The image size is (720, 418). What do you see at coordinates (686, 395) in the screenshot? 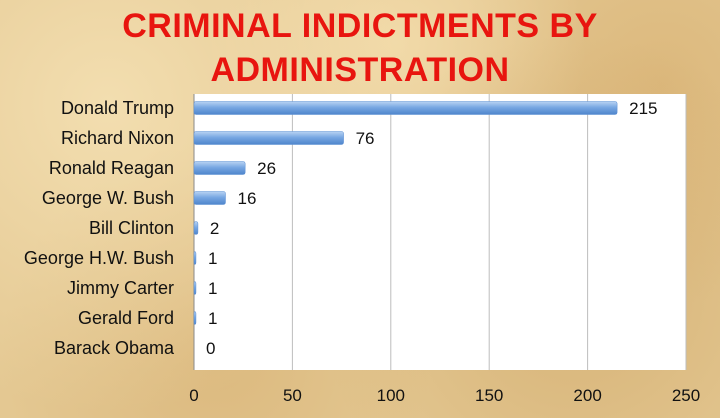
I see `x-tick-label: 250` at bounding box center [686, 395].